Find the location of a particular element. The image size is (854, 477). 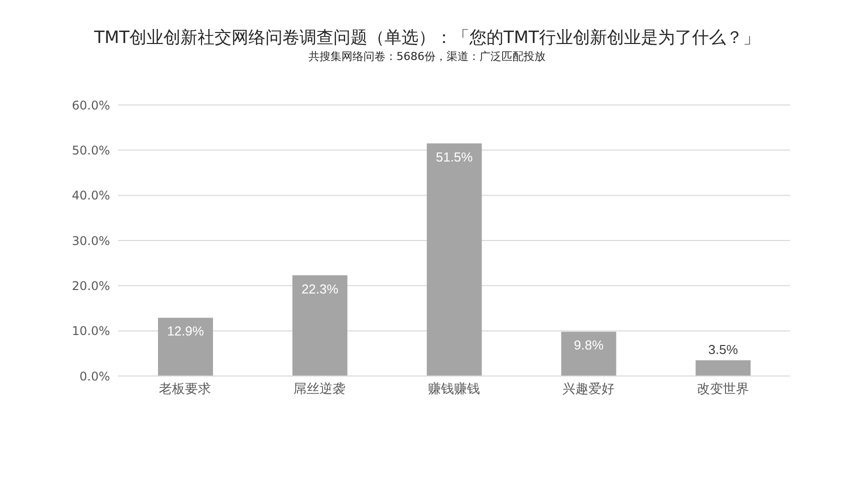

data-label: 22.3% is located at coordinates (320, 288).